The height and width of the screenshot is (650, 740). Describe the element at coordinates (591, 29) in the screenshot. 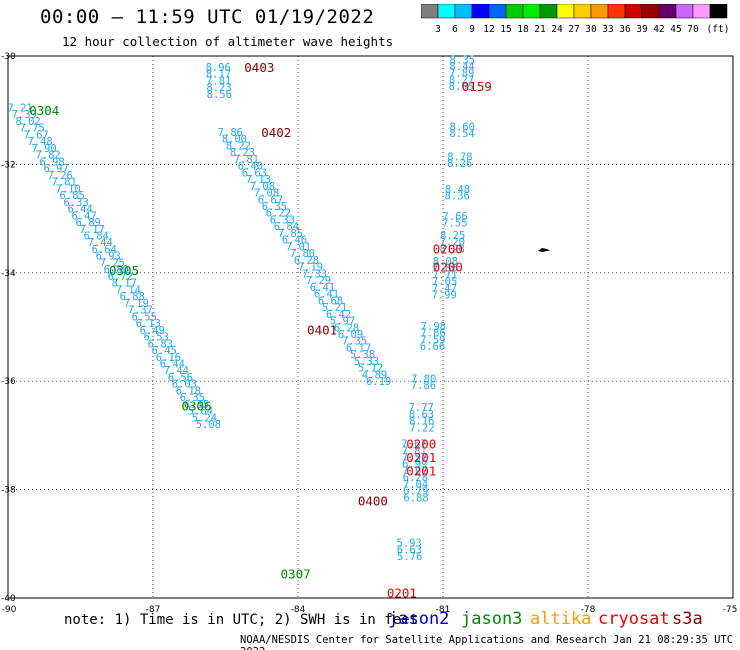

I see `colorbar-tick-label: 30` at that location.